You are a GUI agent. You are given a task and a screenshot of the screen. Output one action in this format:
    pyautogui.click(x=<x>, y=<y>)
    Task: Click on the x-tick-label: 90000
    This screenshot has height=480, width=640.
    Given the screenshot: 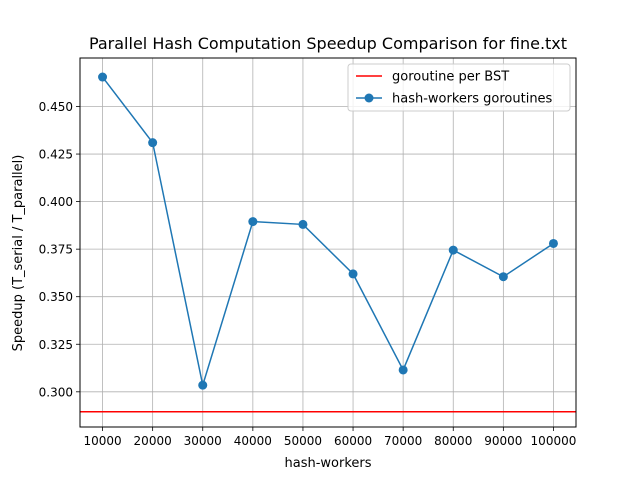 What is the action you would take?
    pyautogui.click(x=503, y=441)
    